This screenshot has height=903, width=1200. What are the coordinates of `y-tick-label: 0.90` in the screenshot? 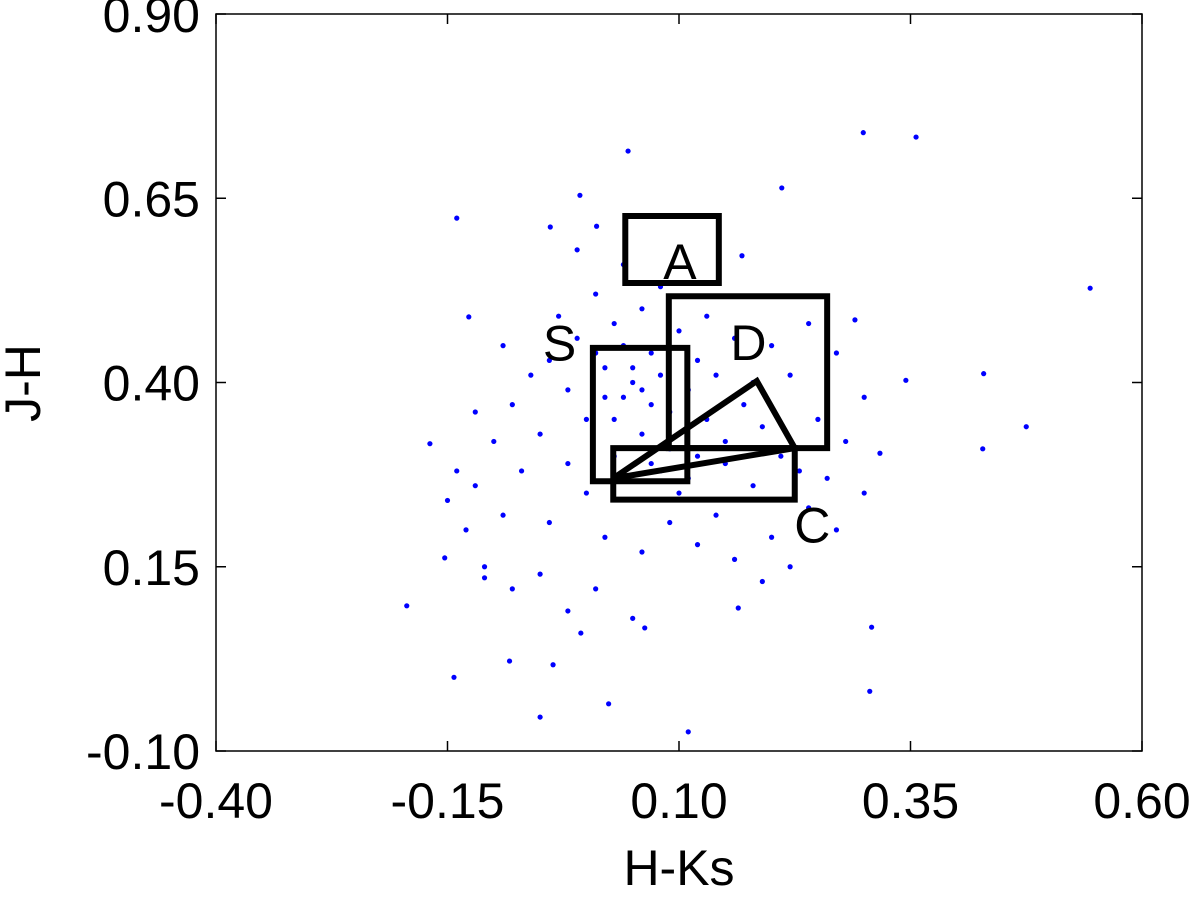 It's located at (151, 21).